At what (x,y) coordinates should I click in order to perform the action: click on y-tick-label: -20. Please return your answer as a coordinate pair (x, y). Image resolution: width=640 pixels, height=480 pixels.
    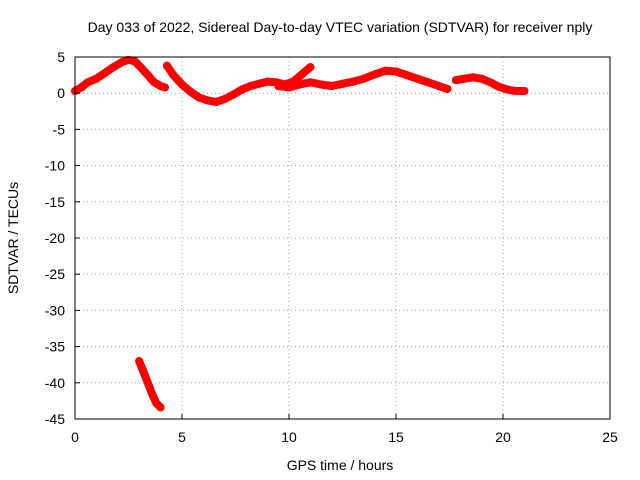
    Looking at the image, I should click on (55, 238).